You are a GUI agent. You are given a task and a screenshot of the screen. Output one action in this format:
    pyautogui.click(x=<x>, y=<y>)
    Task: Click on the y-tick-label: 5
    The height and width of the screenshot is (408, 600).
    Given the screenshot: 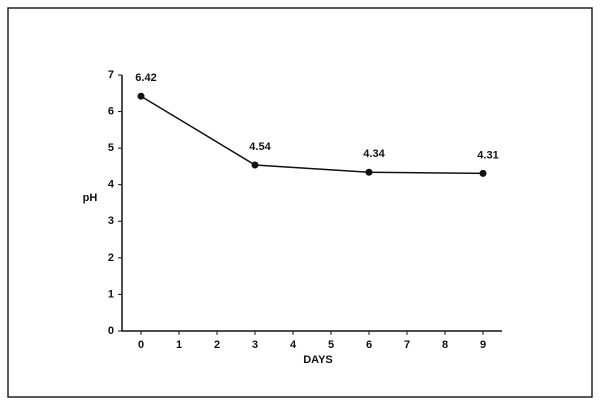 What is the action you would take?
    pyautogui.click(x=111, y=148)
    